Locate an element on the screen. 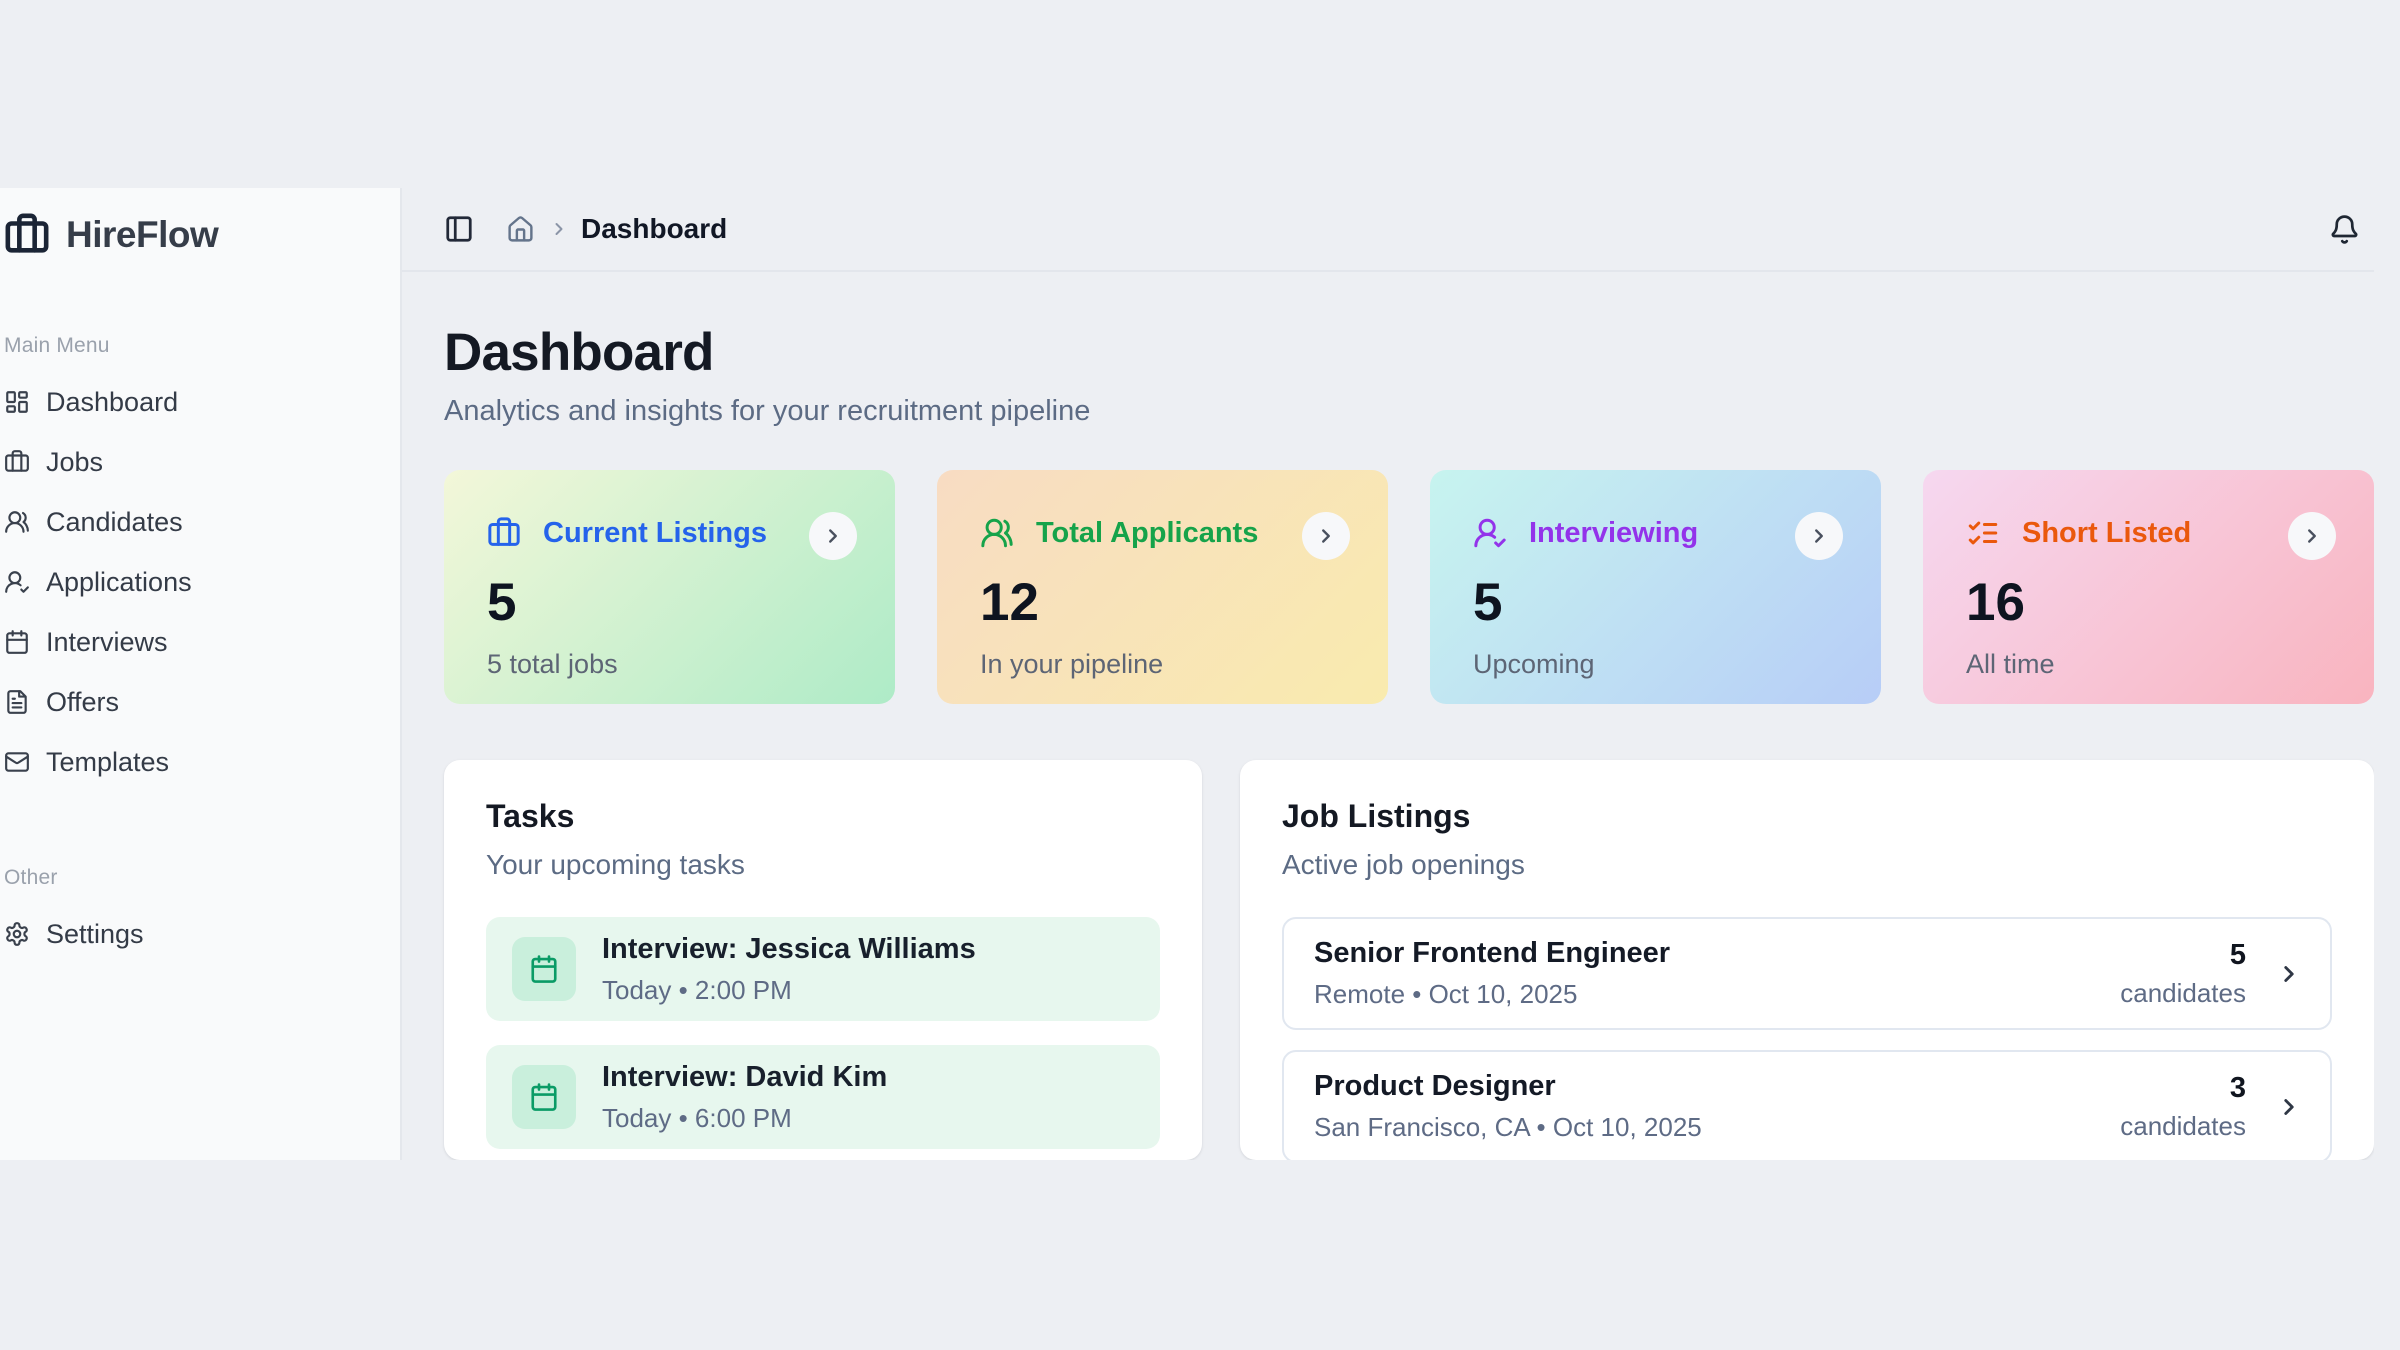  stat-header: Total Applicants is located at coordinates (1164, 533).